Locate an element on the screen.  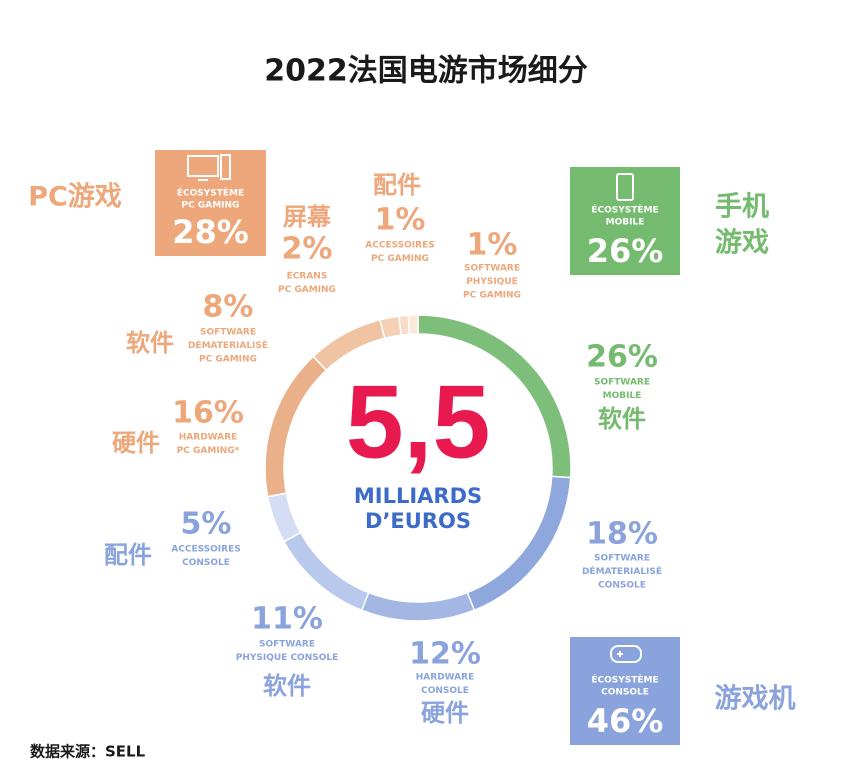
segment-value: 26% is located at coordinates (622, 357).